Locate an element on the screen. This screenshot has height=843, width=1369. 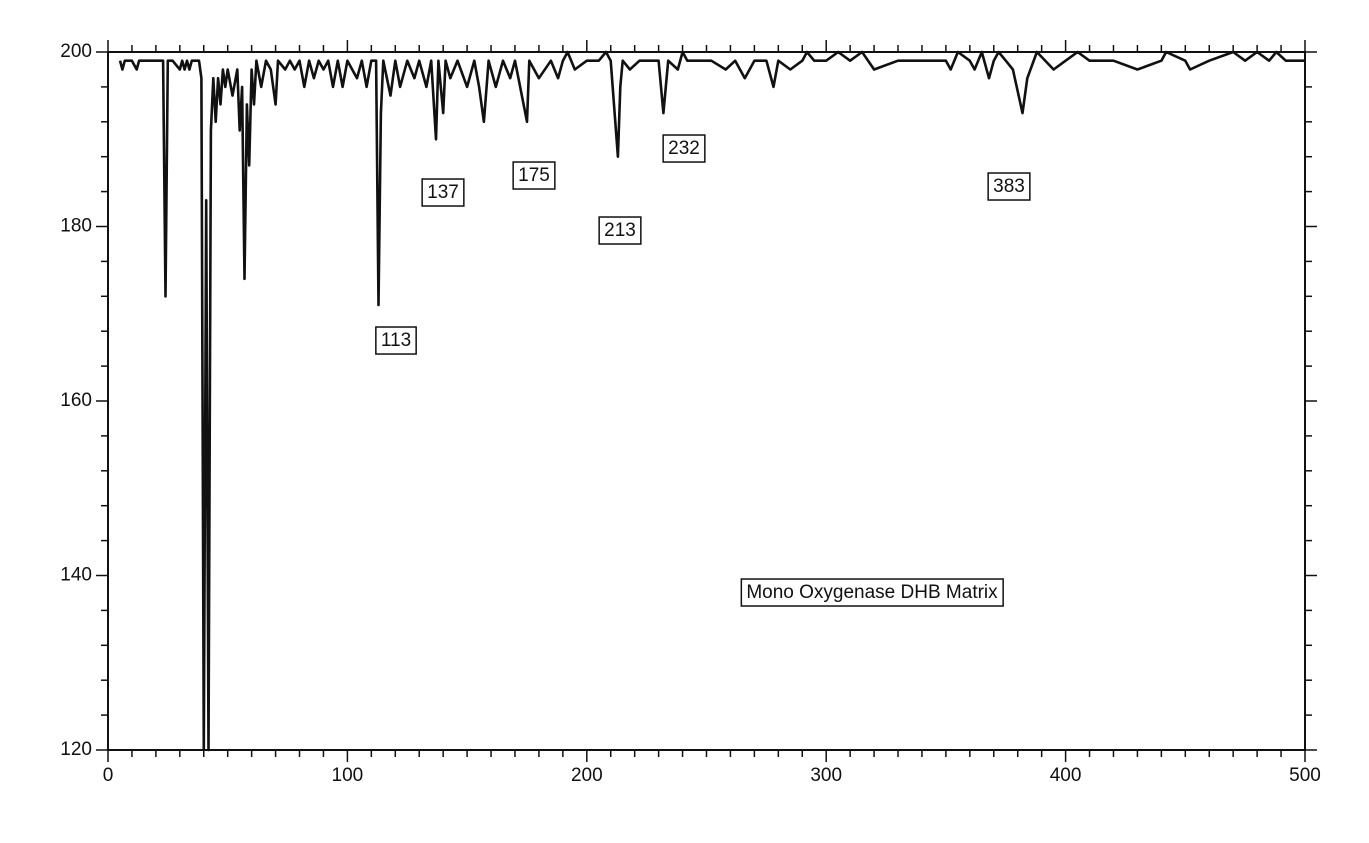
annotation: 213 is located at coordinates (620, 230).